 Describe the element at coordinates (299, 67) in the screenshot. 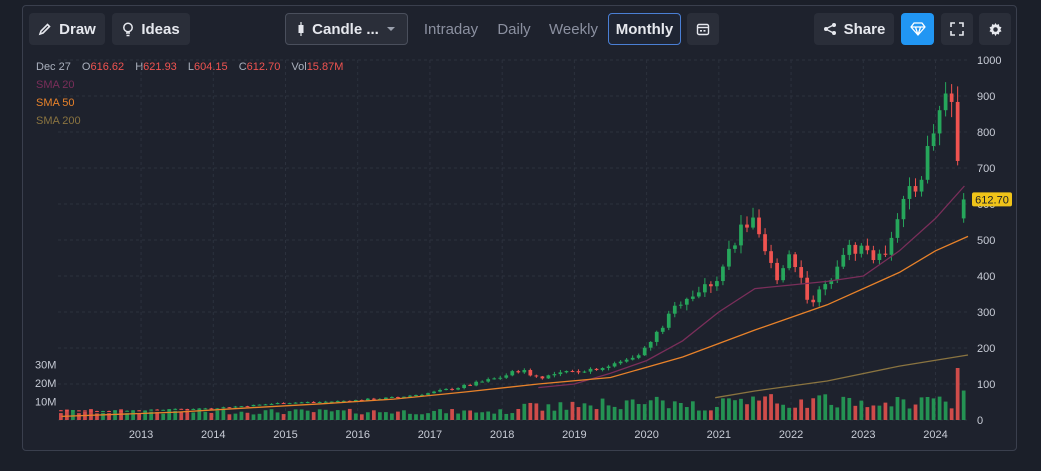

I see `volume-label: Vol` at that location.